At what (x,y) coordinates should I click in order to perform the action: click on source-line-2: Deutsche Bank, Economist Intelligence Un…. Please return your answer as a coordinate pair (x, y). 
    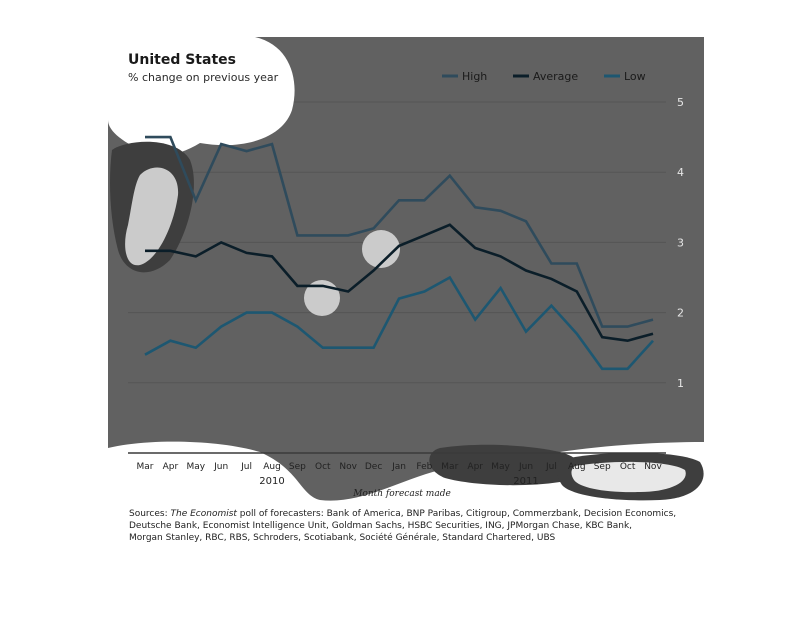
    Looking at the image, I should click on (380, 526).